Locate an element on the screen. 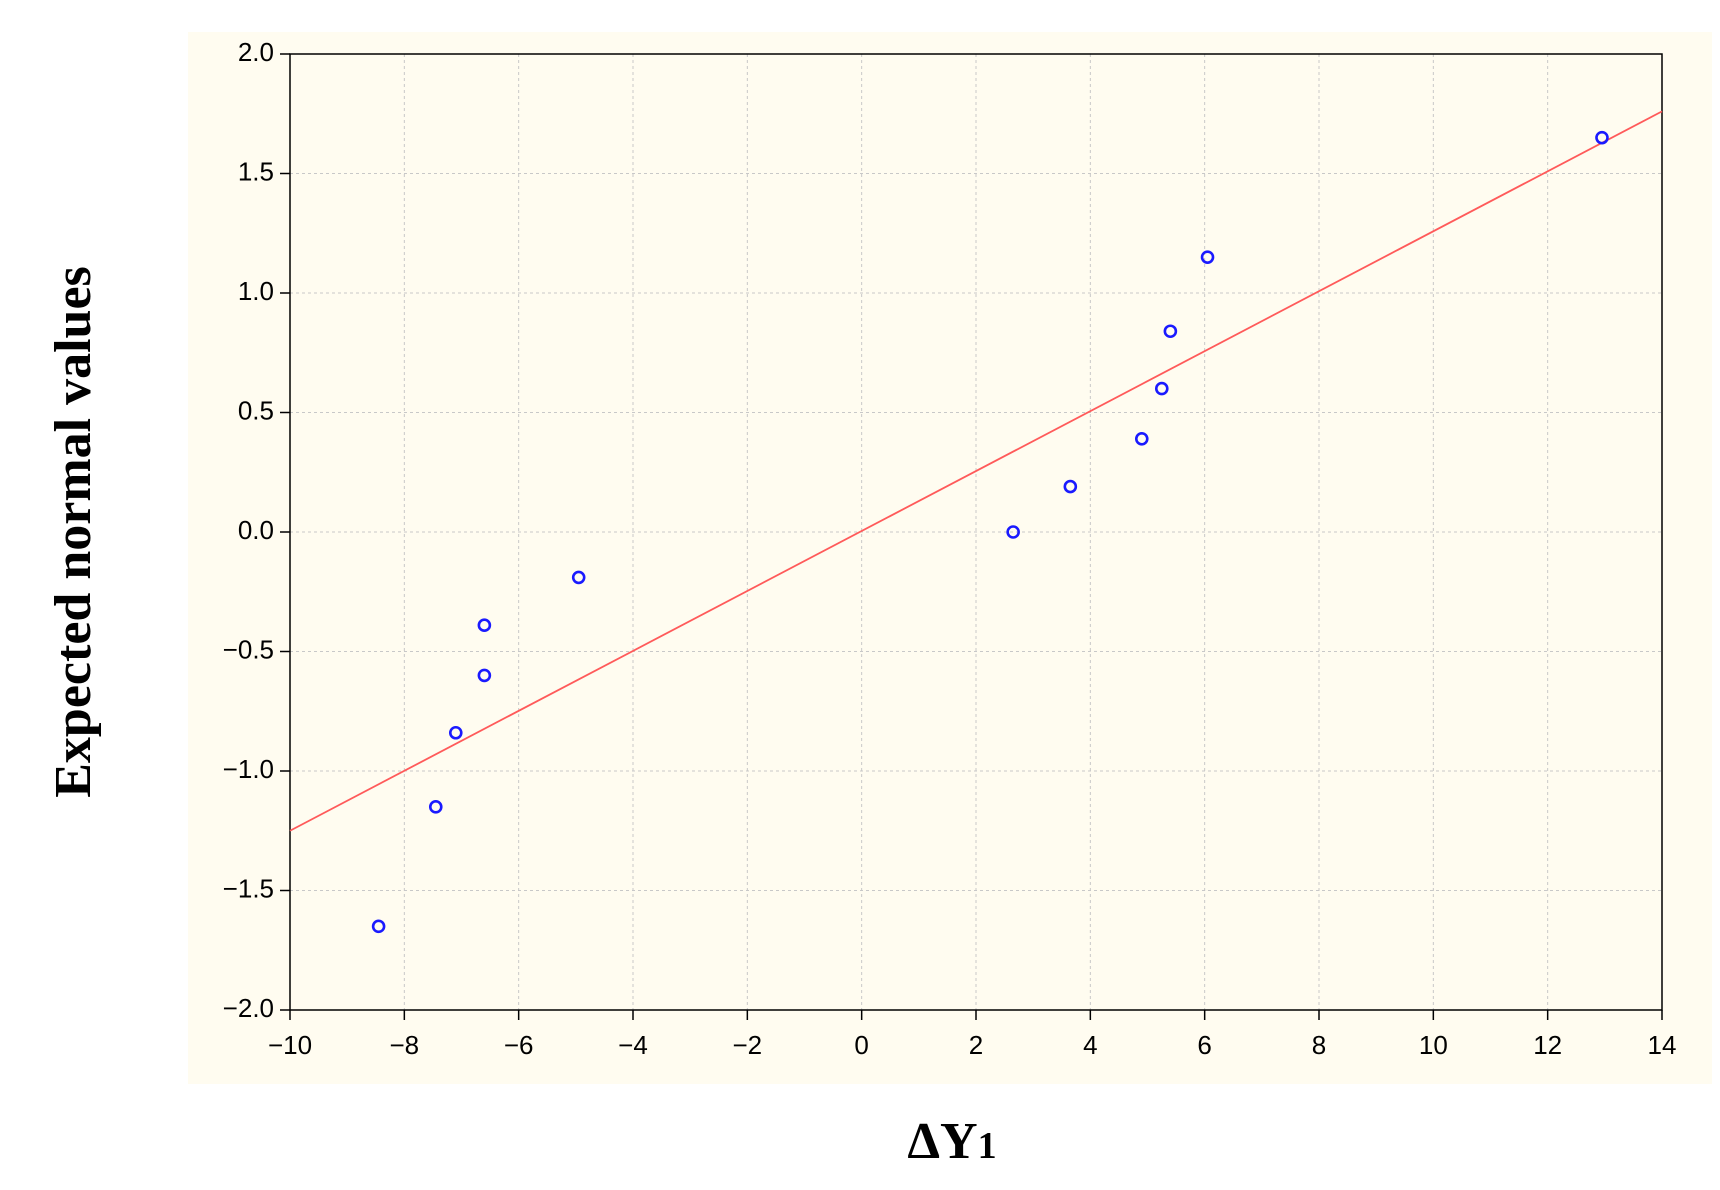 The image size is (1720, 1190). y-tick-label: 1.5 is located at coordinates (256, 171).